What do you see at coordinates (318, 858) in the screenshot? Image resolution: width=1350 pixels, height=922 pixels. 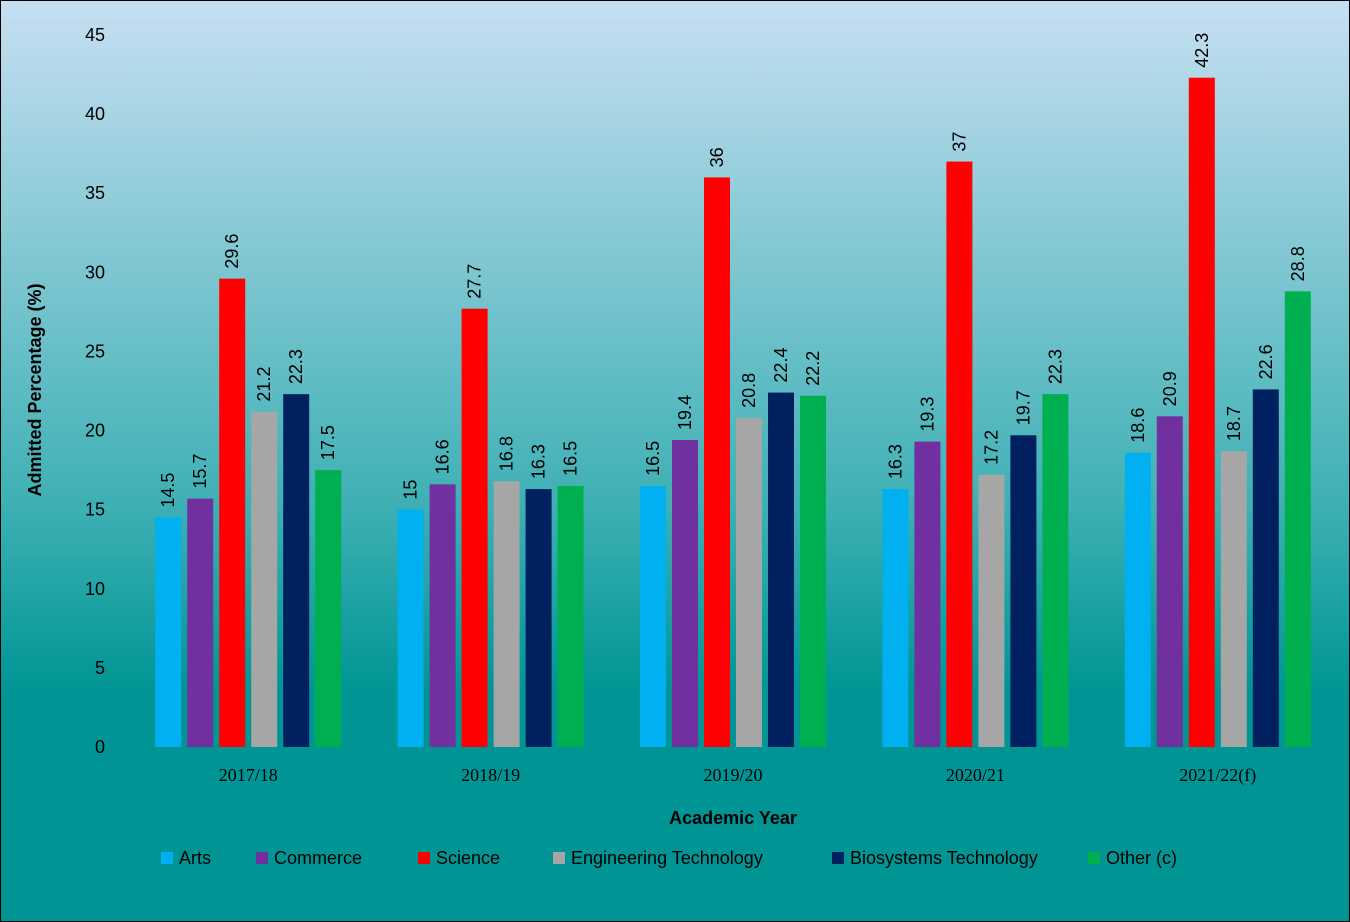 I see `legend-label: Commerce` at bounding box center [318, 858].